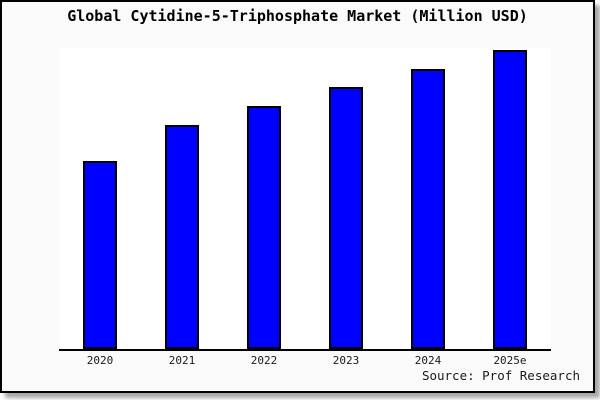 The image size is (600, 400). Describe the element at coordinates (346, 360) in the screenshot. I see `x-tick-label-2023: 2023` at that location.